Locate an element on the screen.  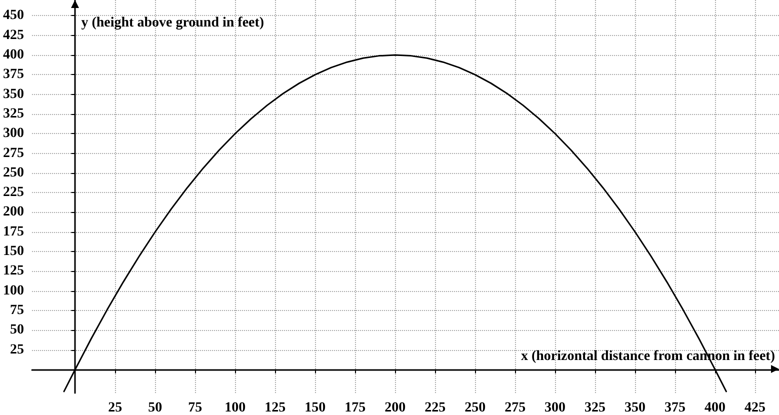
y-tick-label: 100 is located at coordinates (13, 290).